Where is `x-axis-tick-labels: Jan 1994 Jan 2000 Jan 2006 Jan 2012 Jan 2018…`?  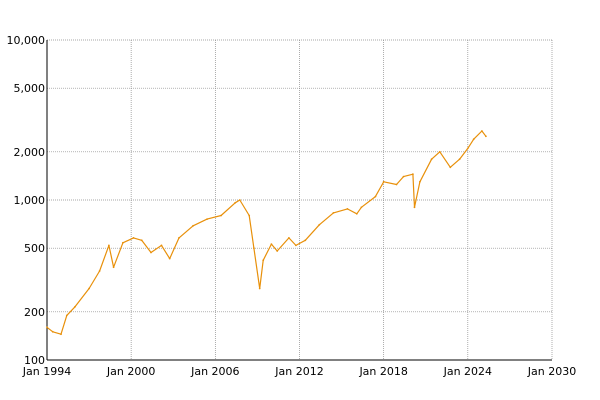 x-axis-tick-labels: Jan 1994 Jan 2000 Jan 2006 Jan 2012 Jan 2018… is located at coordinates (299, 371).